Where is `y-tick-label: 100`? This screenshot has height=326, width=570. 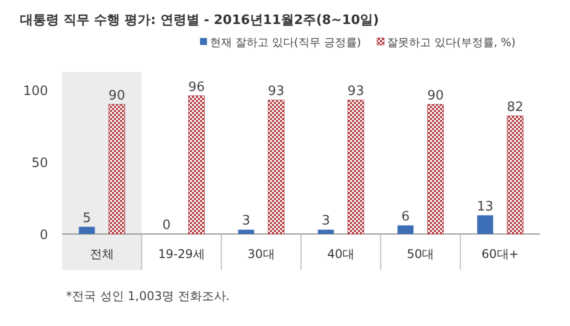 y-tick-label: 100 is located at coordinates (35, 91).